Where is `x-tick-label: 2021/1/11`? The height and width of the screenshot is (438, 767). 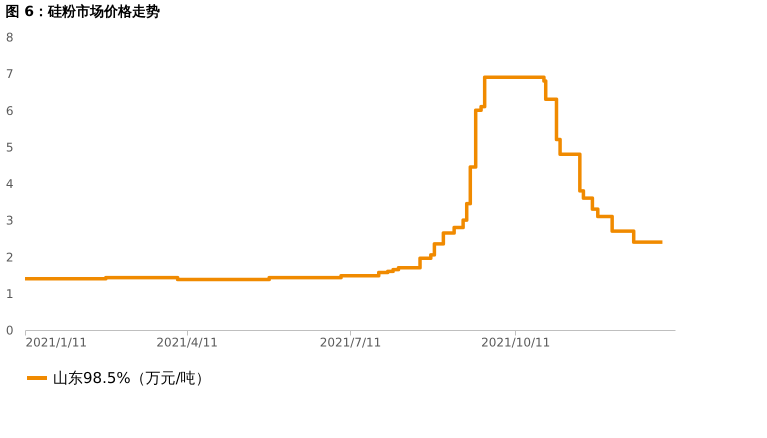 x-tick-label: 2021/1/11 is located at coordinates (57, 343).